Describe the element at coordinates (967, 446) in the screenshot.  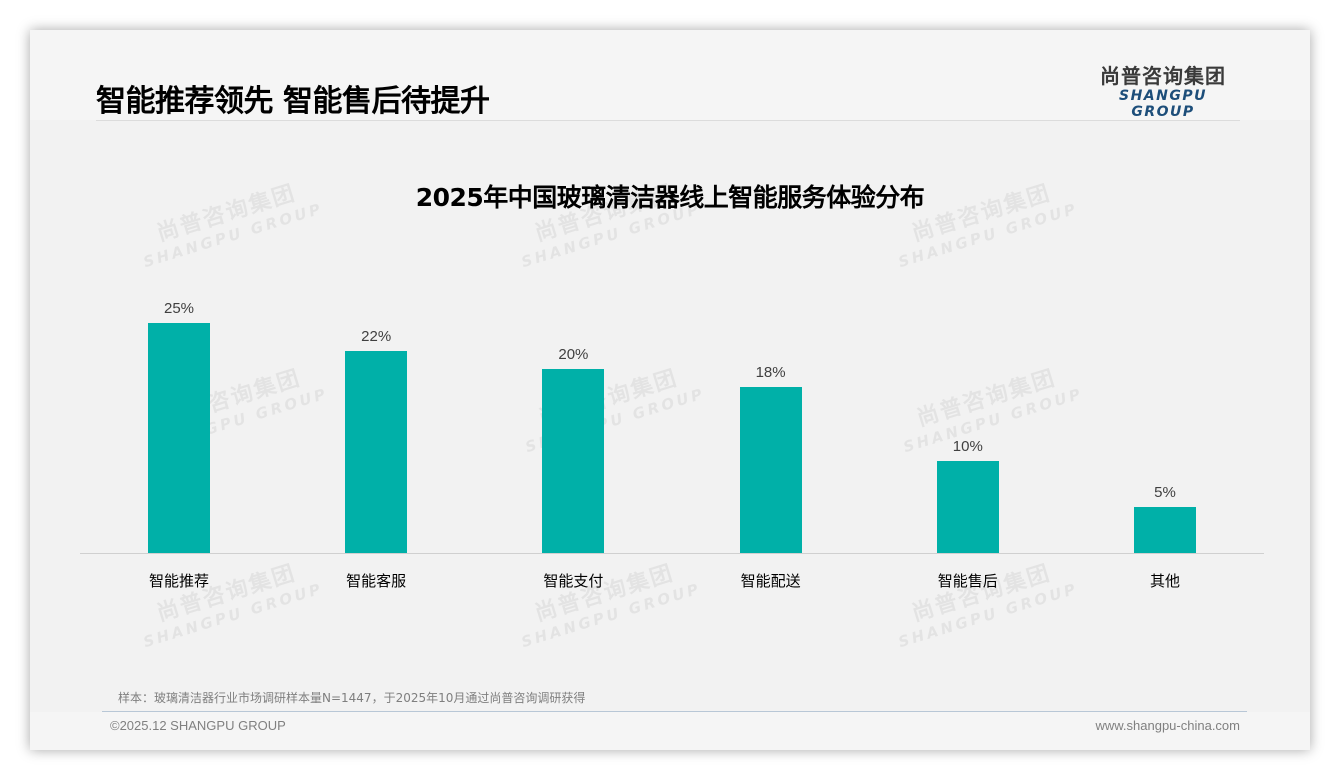
I see `bar-value-label: 10%` at that location.